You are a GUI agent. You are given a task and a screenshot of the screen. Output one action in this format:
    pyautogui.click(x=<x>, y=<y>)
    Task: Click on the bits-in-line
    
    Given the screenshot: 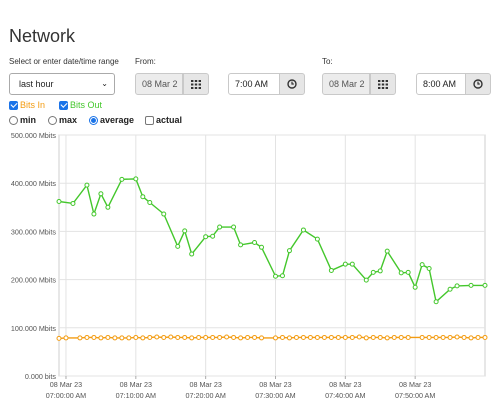 What is the action you would take?
    pyautogui.click(x=271, y=338)
    